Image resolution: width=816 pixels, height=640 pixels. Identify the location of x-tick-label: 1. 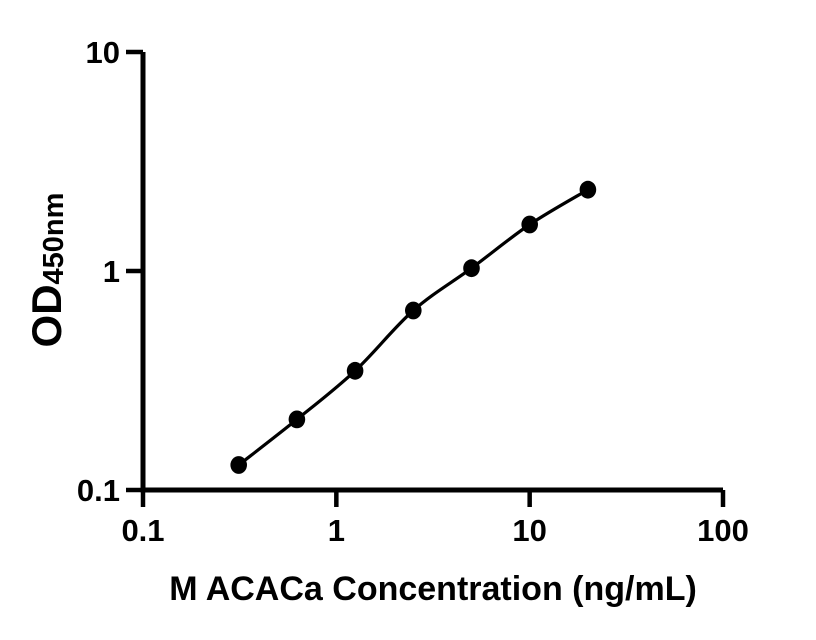
(336, 530).